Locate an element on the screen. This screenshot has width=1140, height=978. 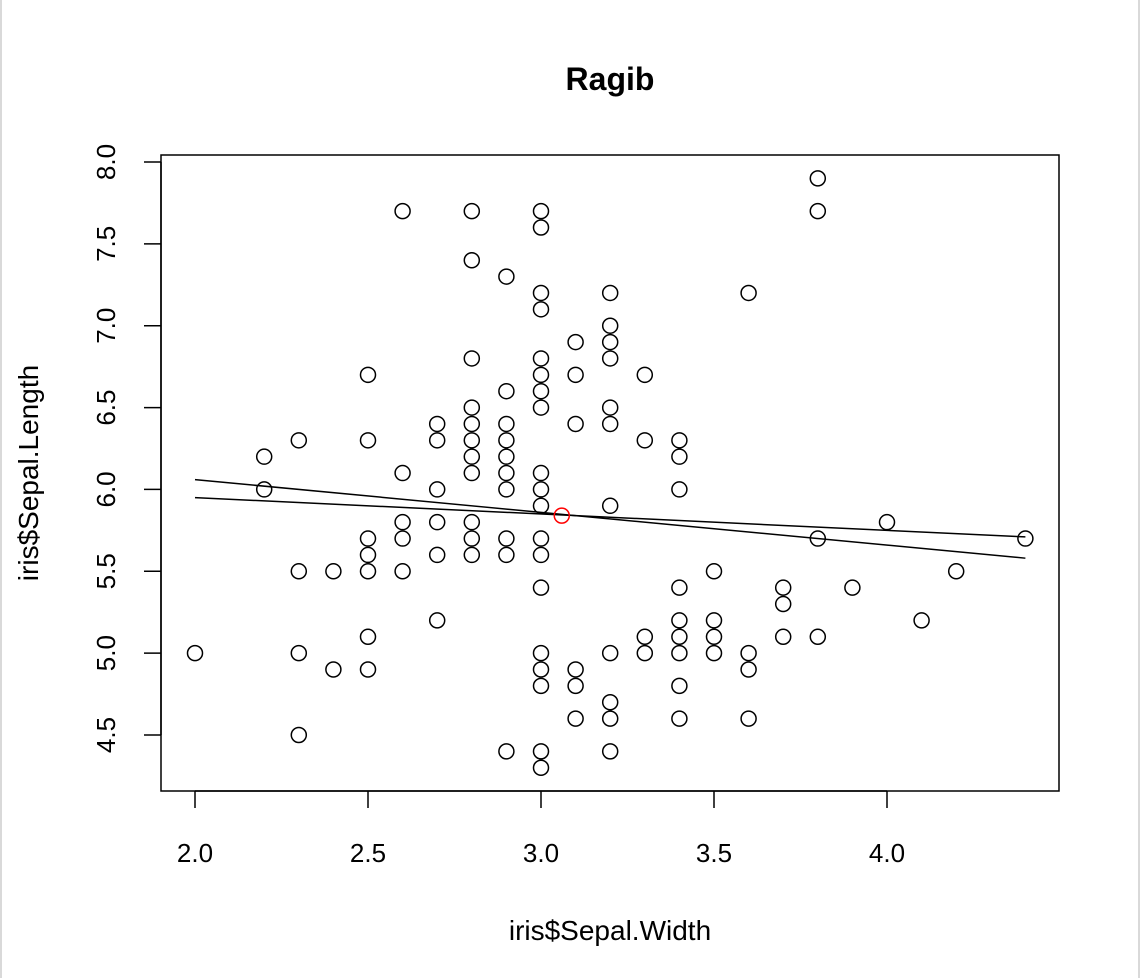
x-tick-label: 2.5 is located at coordinates (368, 853).